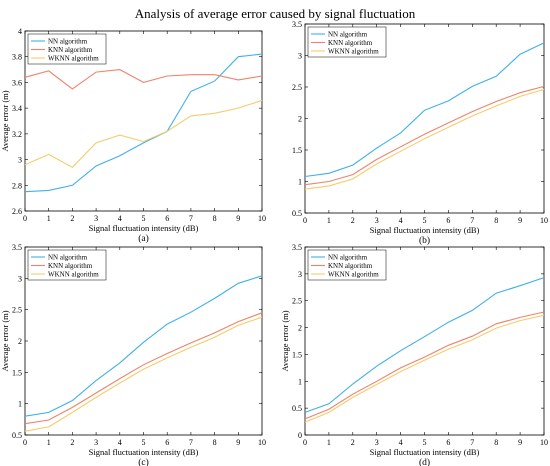 Image resolution: width=550 pixels, height=466 pixels. I want to click on chart-c-y-tick-label: 3.5, so click(17, 247).